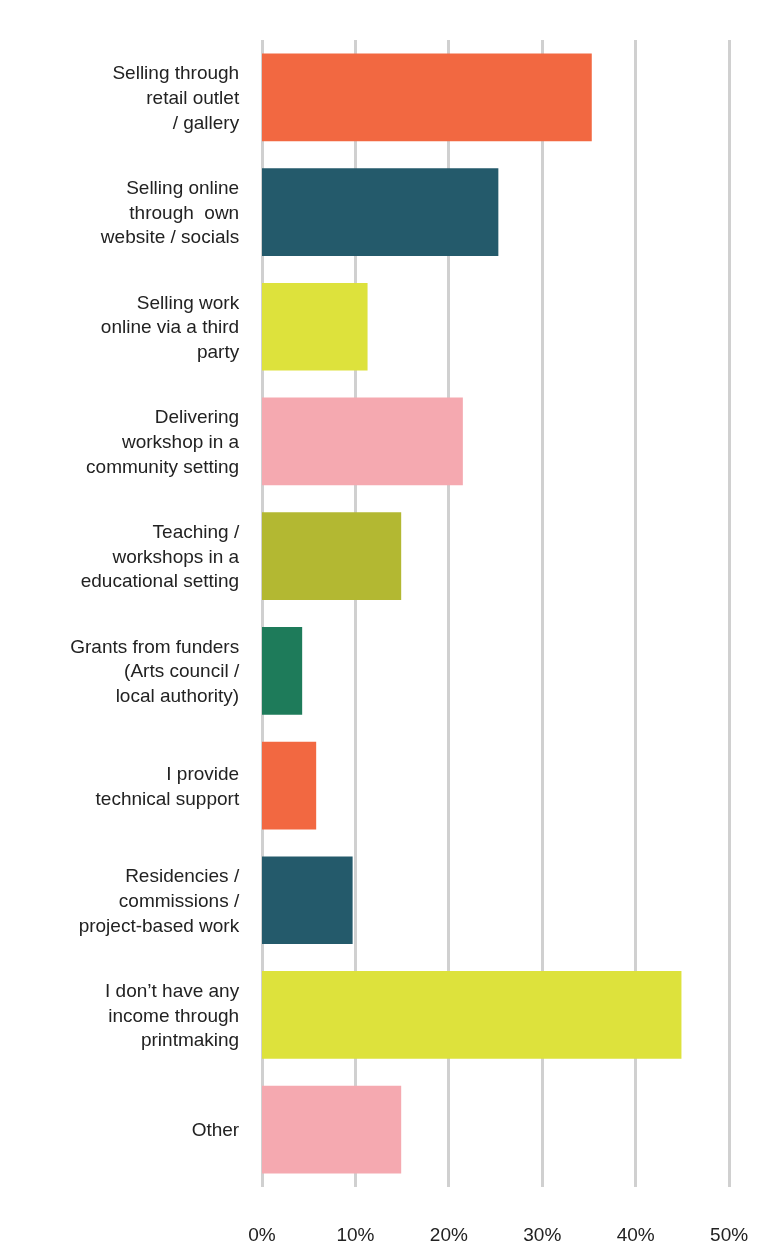 The width and height of the screenshot is (773, 1245). I want to click on x-tick-label: 0%, so click(262, 1234).